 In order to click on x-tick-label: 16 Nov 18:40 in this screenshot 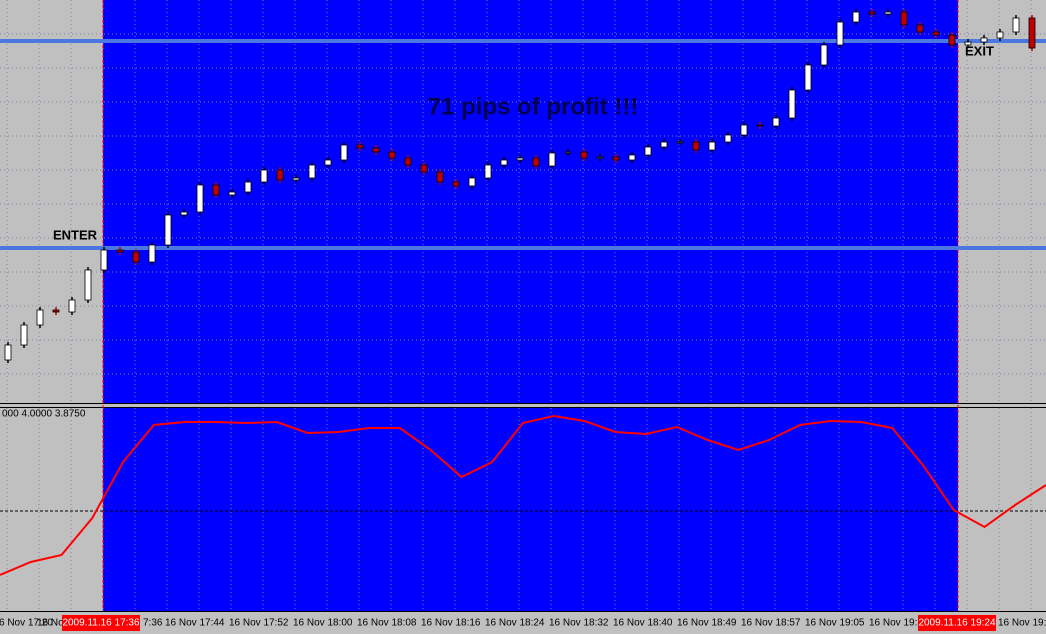, I will do `click(643, 623)`.